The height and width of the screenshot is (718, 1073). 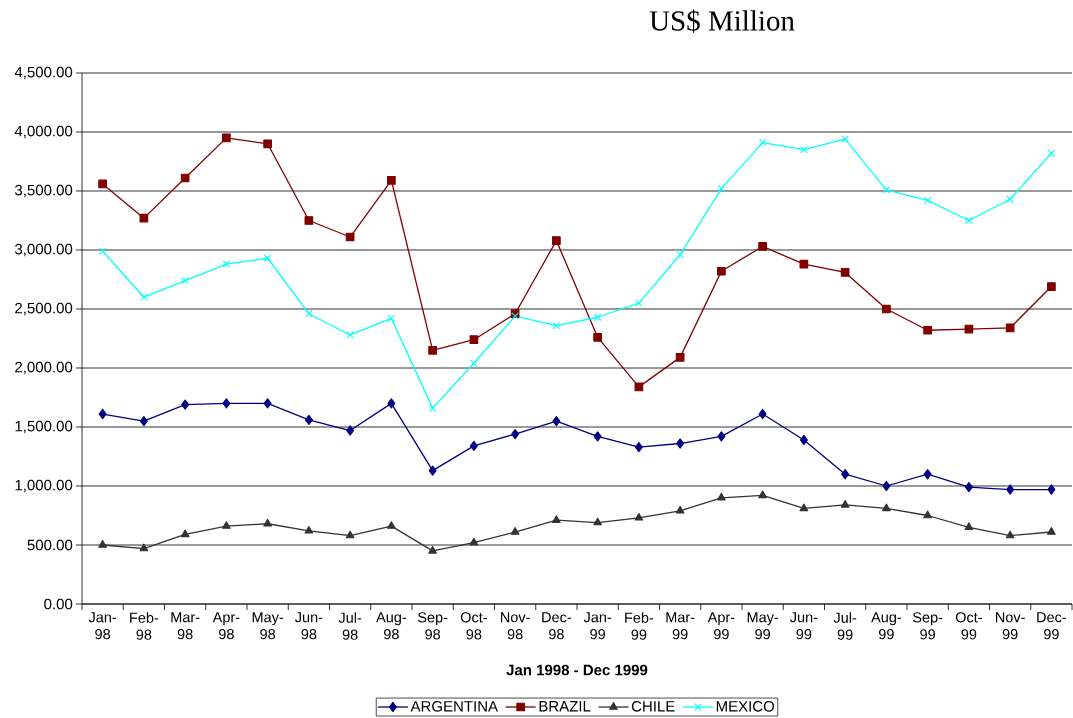 I want to click on legend-label: ARGENTINA, so click(x=454, y=706).